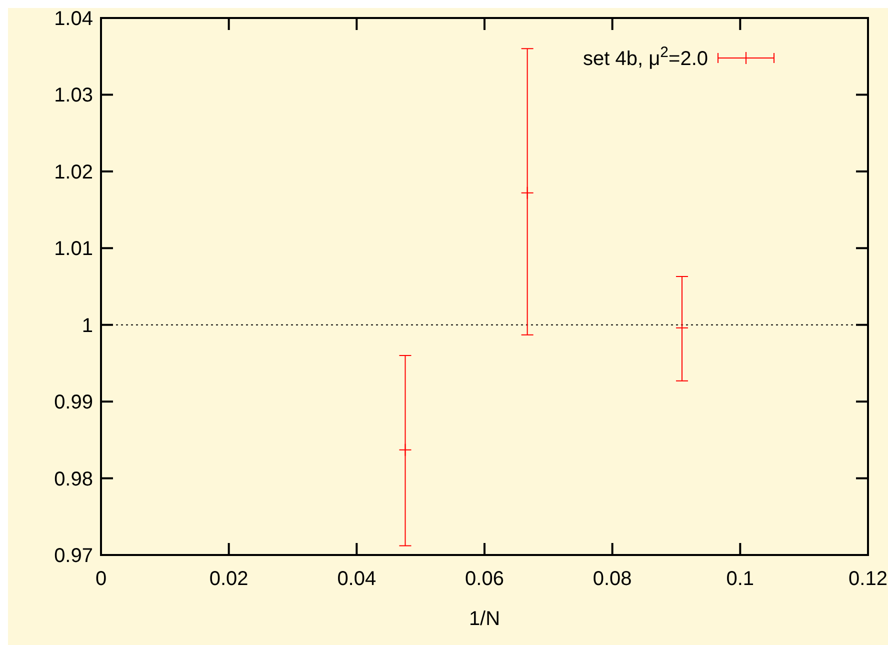 This screenshot has width=888, height=645. Describe the element at coordinates (356, 579) in the screenshot. I see `x-tick-label: 0.04` at that location.